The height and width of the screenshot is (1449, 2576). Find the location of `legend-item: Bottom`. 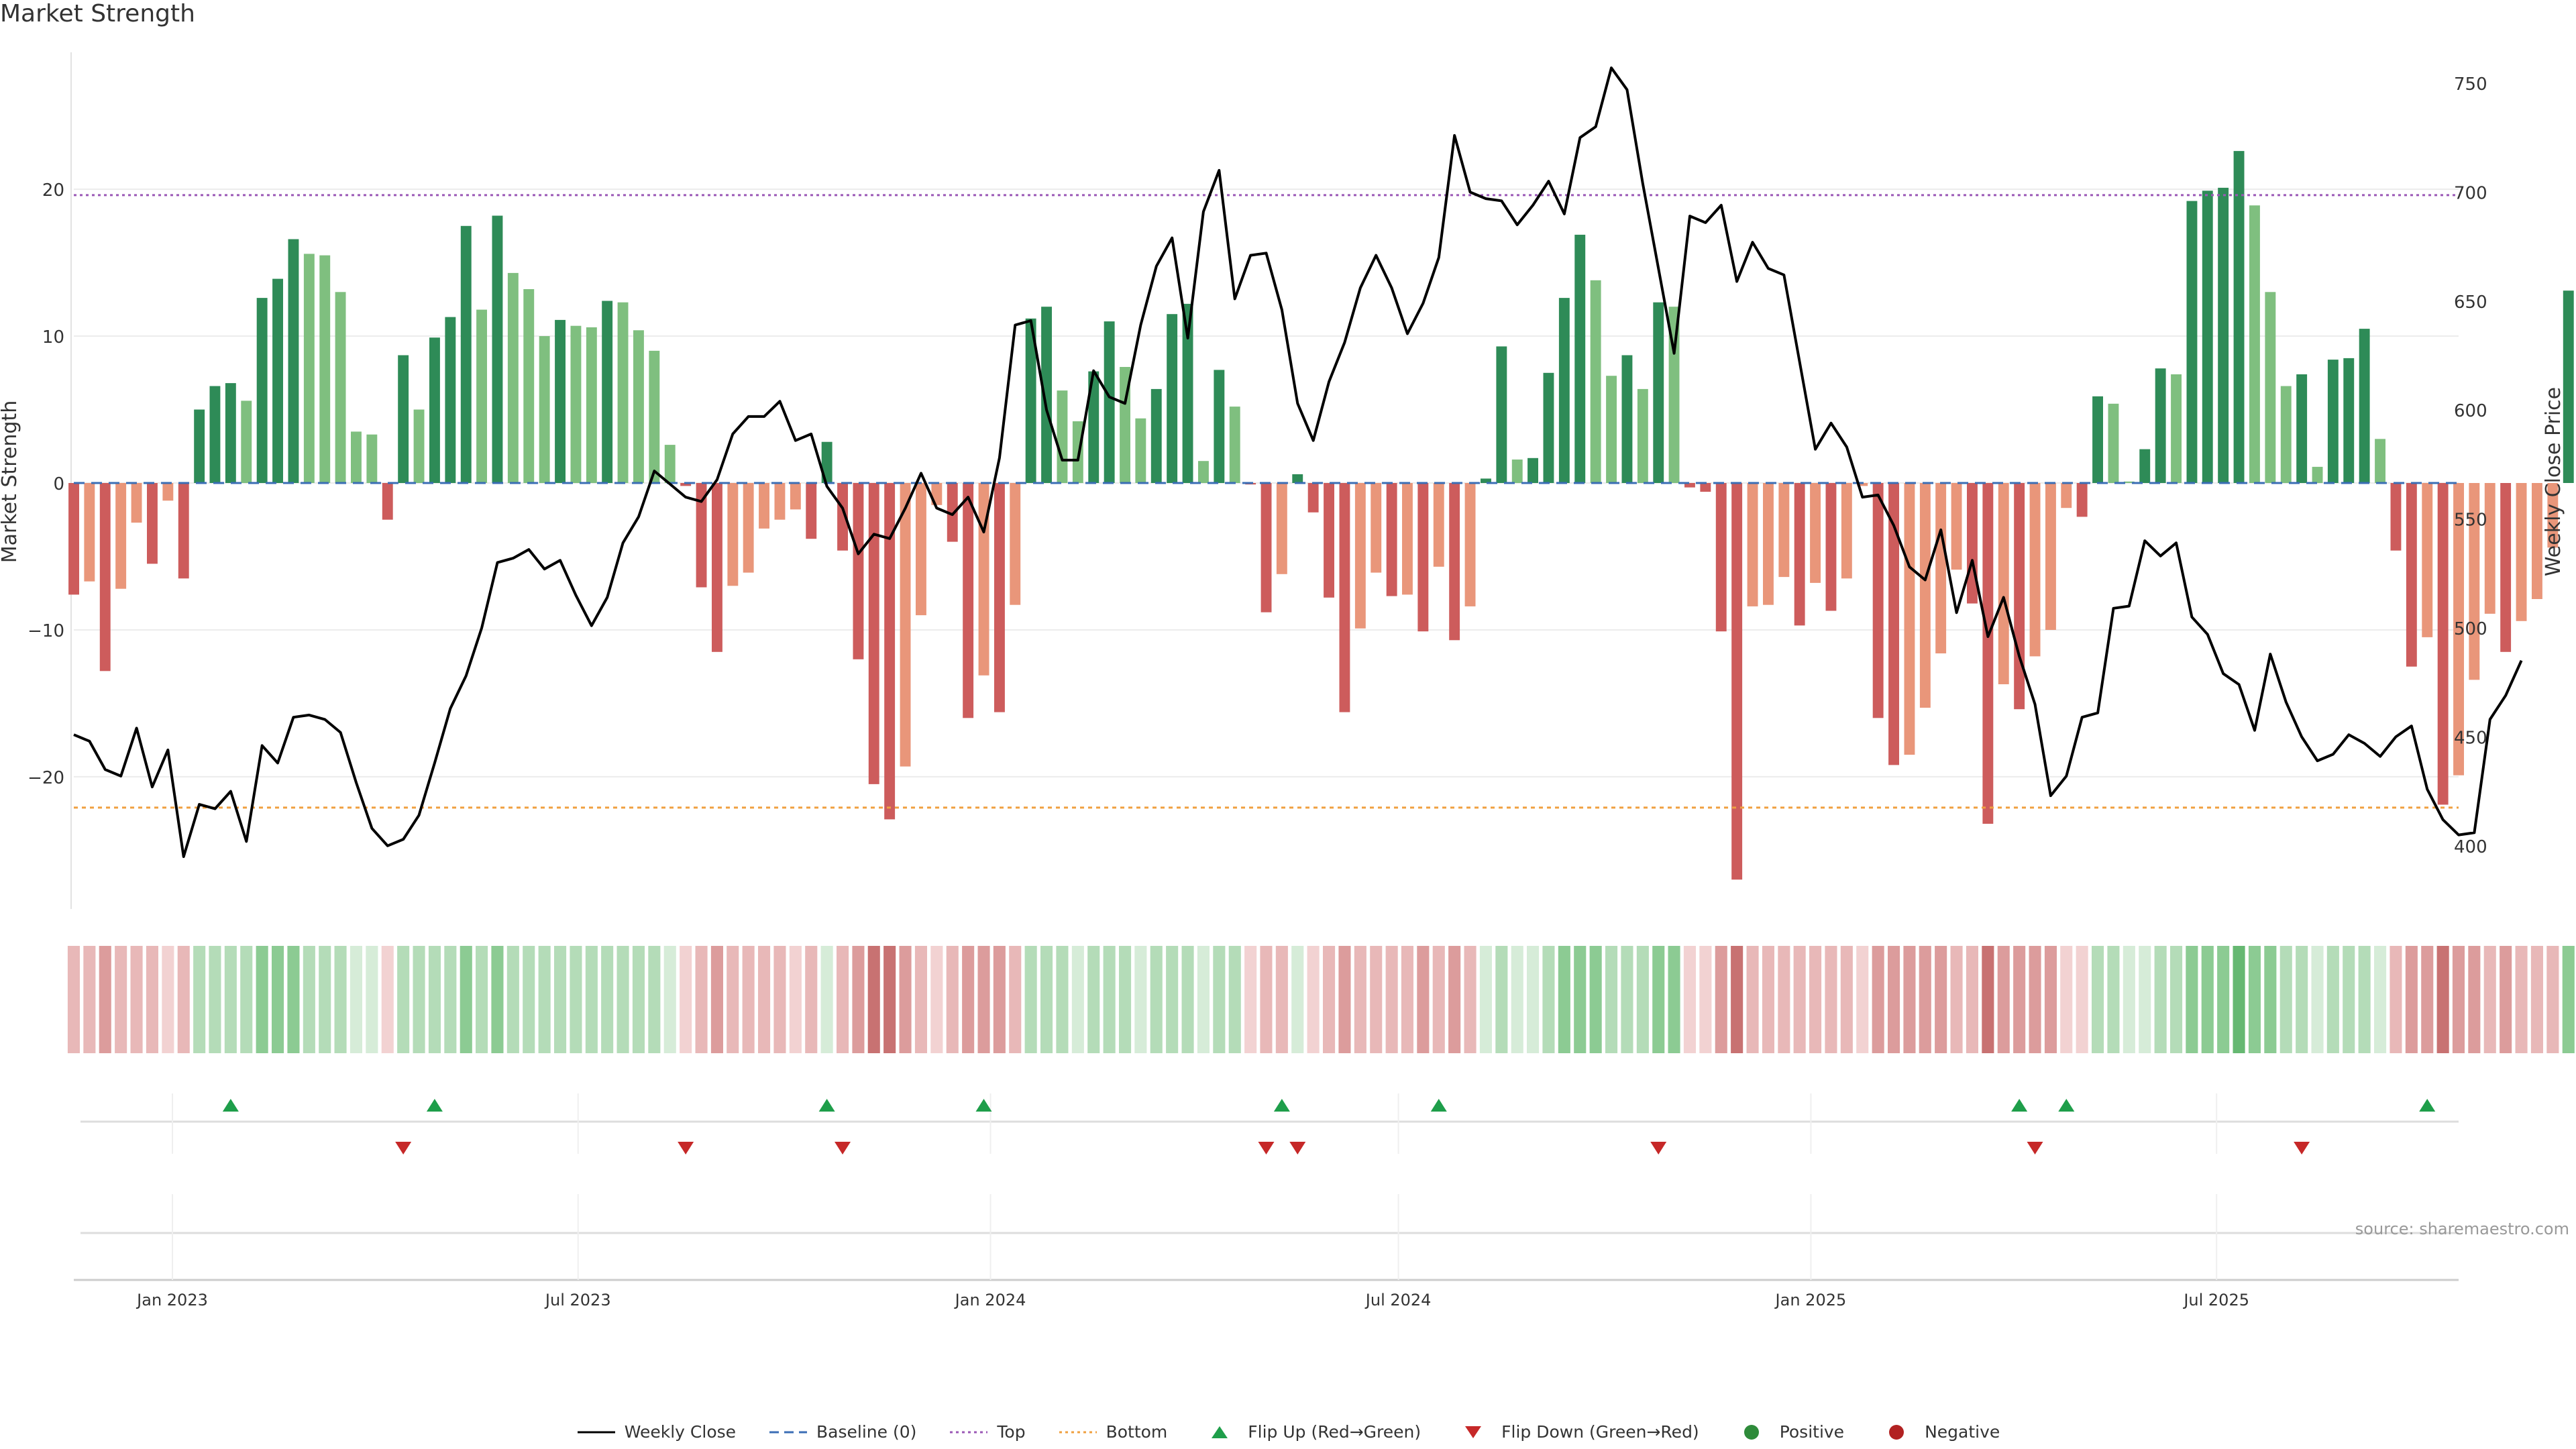

legend-item: Bottom is located at coordinates (1113, 1432).